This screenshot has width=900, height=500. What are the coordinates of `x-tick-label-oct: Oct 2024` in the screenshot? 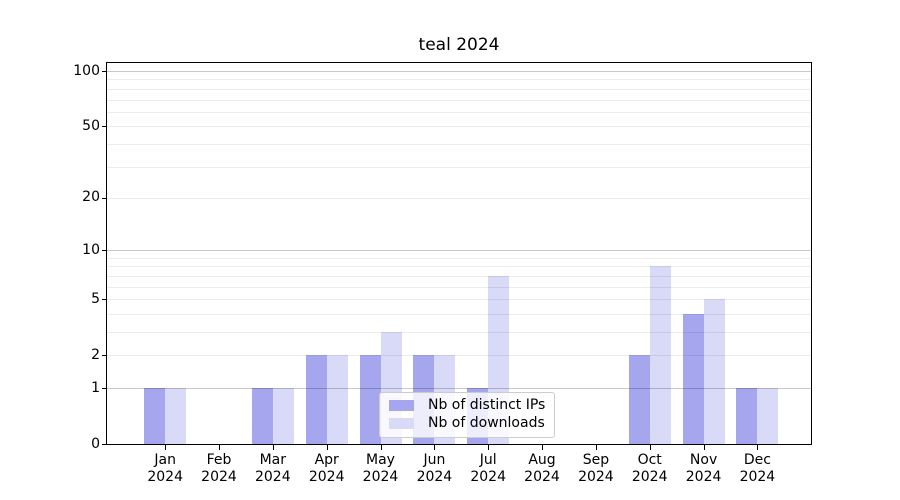 It's located at (650, 469).